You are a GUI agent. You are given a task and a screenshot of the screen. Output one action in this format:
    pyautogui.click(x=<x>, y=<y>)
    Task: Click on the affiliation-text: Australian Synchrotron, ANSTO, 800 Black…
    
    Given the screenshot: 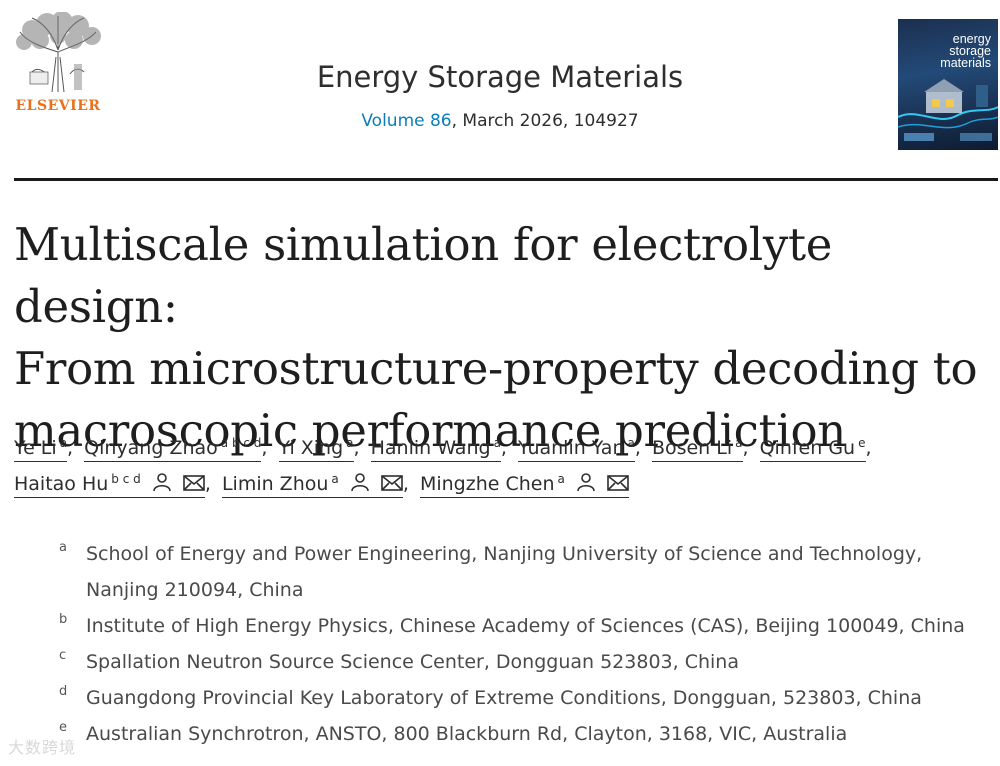 What is the action you would take?
    pyautogui.click(x=467, y=734)
    